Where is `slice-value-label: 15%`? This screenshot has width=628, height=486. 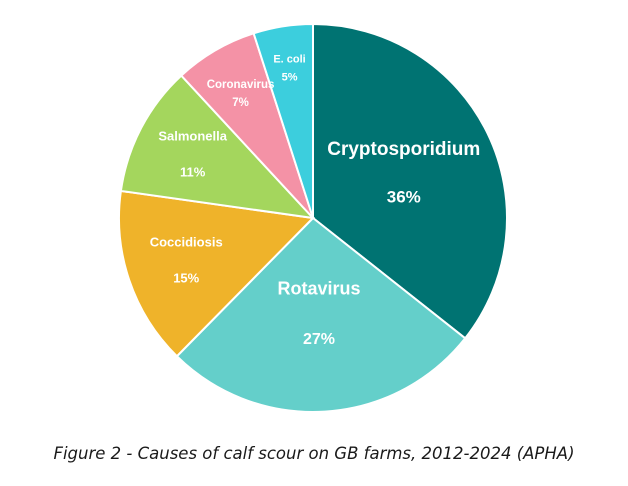
slice-value-label: 15% is located at coordinates (186, 277).